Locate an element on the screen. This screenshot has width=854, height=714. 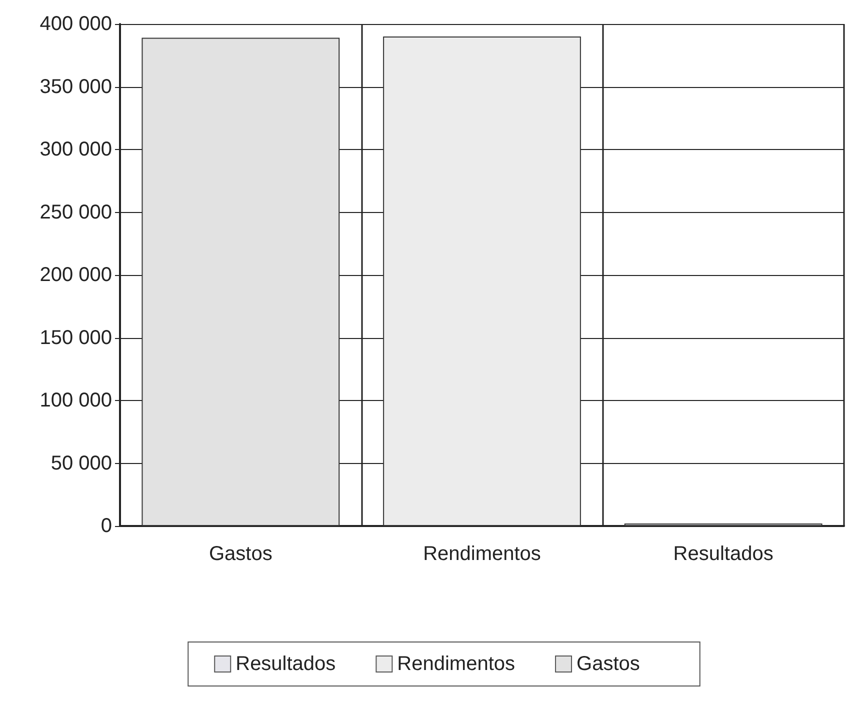
legend-label: Rendimentos is located at coordinates (456, 664).